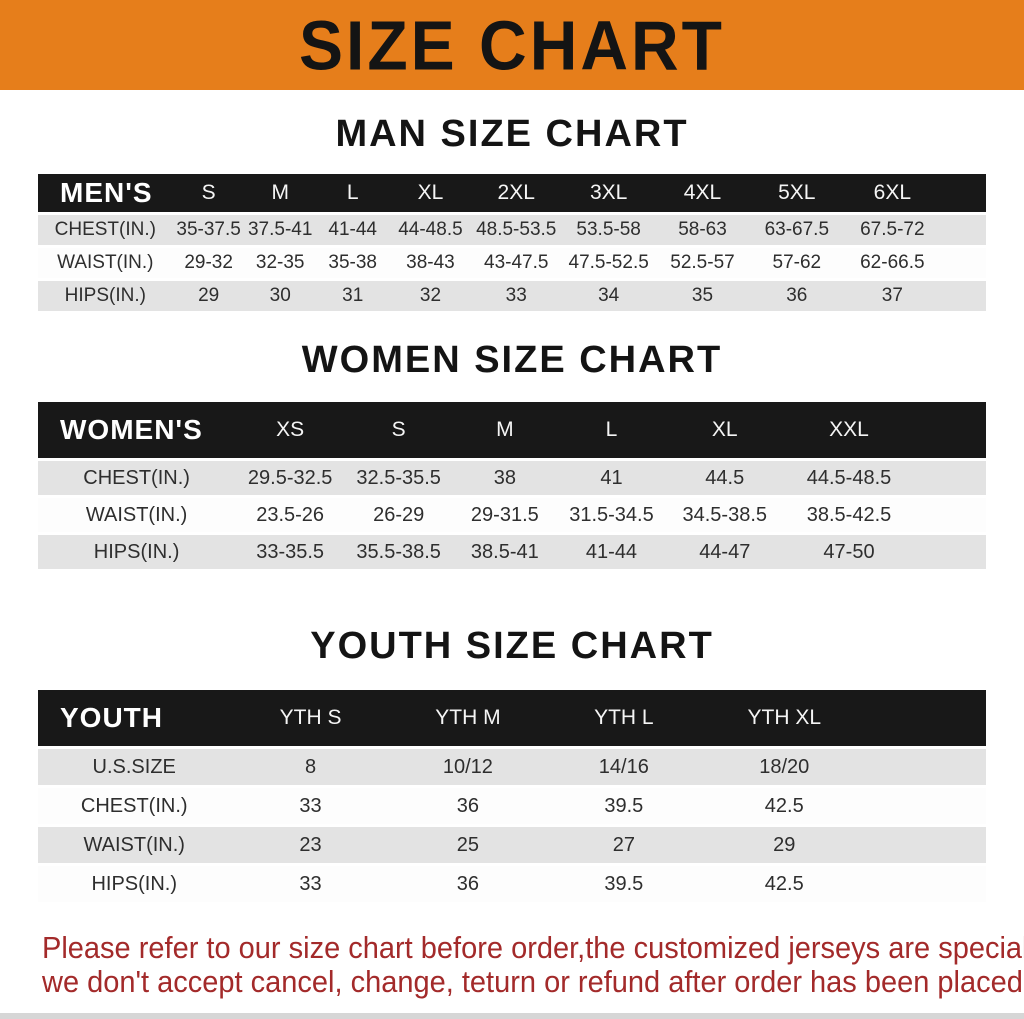 The width and height of the screenshot is (1024, 1019). I want to click on women-col-m: M, so click(505, 430).